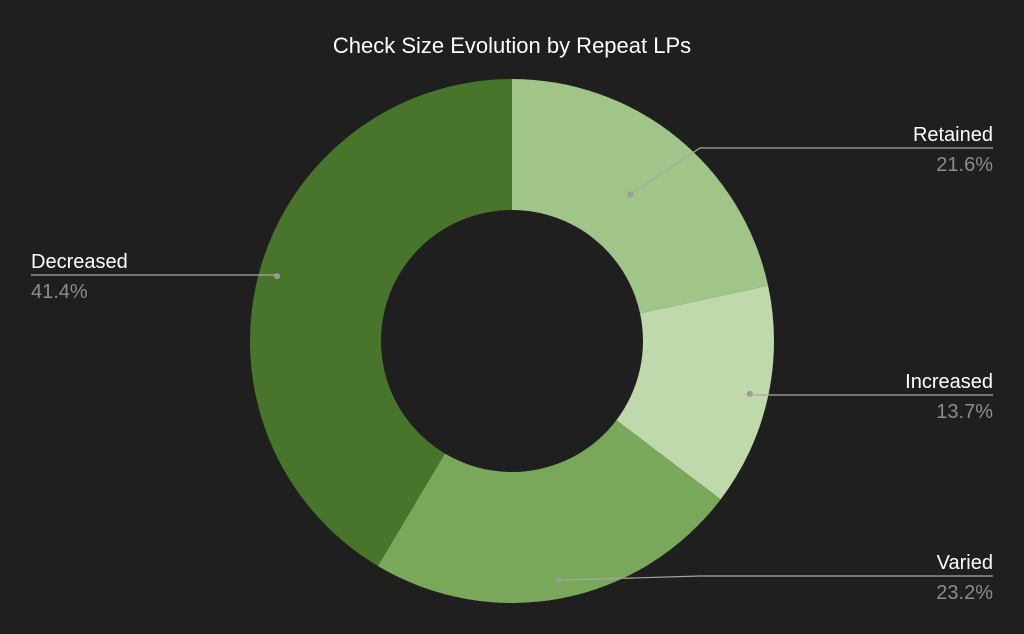 This screenshot has width=1024, height=634. What do you see at coordinates (512, 45) in the screenshot?
I see `chart-title: Check Size Evolution by Repeat LPs` at bounding box center [512, 45].